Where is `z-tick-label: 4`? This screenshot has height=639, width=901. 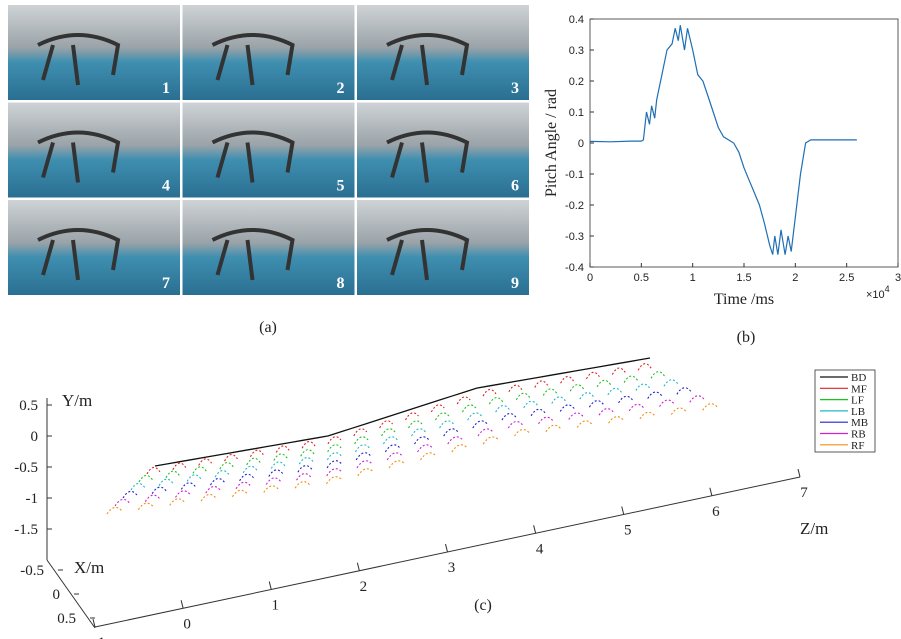 z-tick-label: 4 is located at coordinates (540, 549).